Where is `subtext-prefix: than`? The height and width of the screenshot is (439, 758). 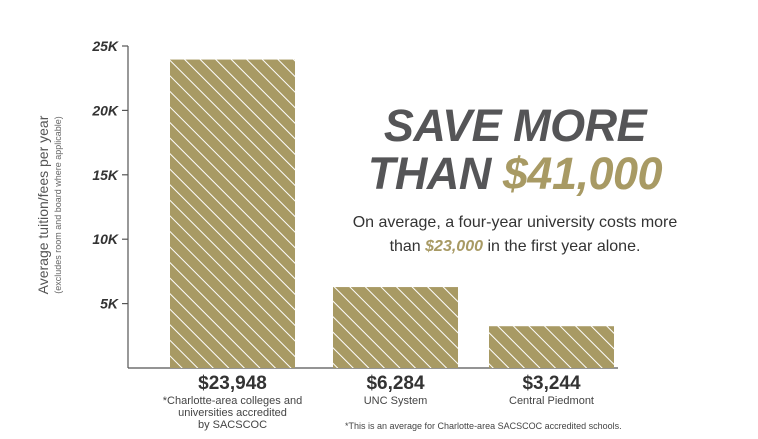
subtext-prefix: than is located at coordinates (407, 246).